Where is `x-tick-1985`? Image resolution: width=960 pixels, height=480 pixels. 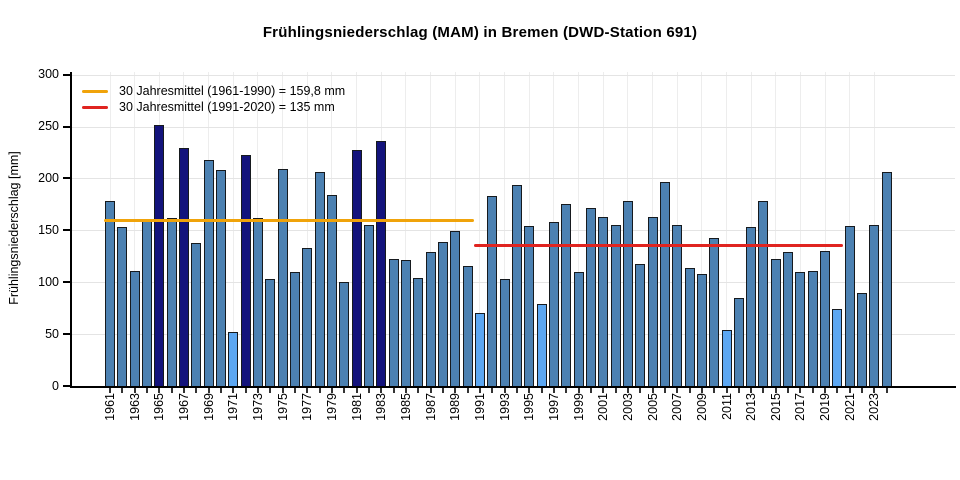
x-tick-1985 is located at coordinates (405, 390).